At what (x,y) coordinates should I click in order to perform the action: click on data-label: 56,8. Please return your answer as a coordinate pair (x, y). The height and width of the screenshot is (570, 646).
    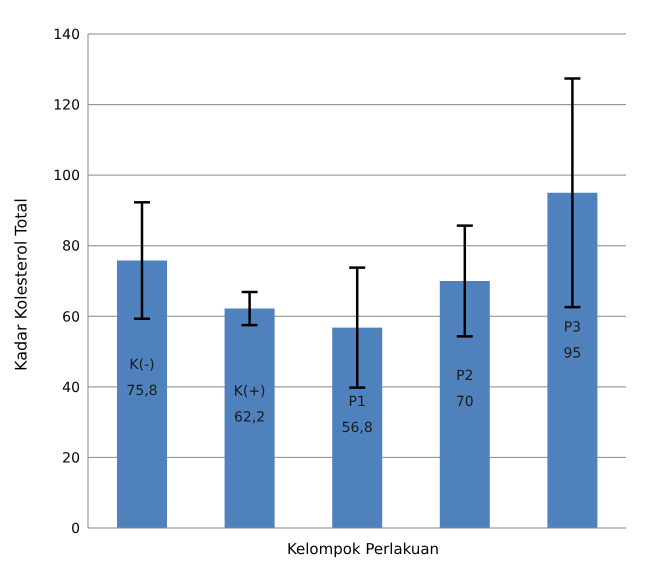
    Looking at the image, I should click on (357, 428).